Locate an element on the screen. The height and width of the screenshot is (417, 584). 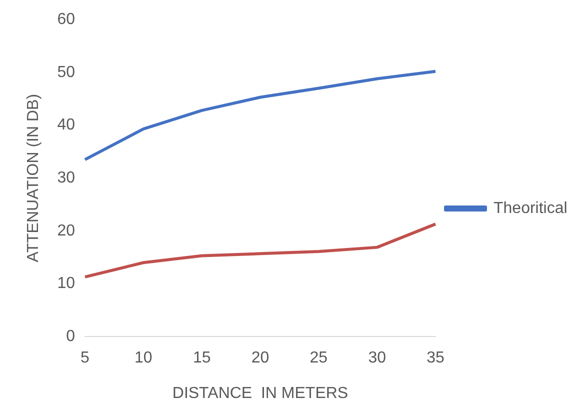
y-tick-label: 60 is located at coordinates (66, 19).